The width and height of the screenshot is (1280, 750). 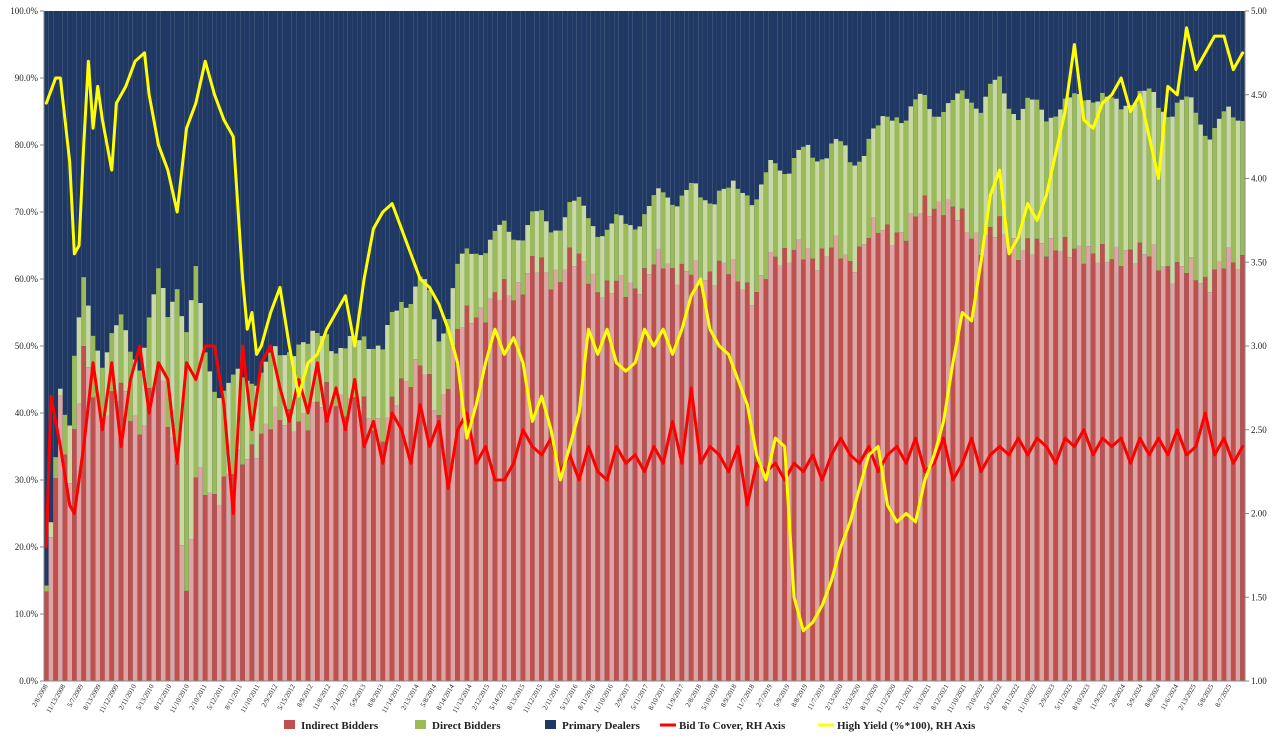 What do you see at coordinates (1259, 262) in the screenshot?
I see `right-tick-label: 3.50` at bounding box center [1259, 262].